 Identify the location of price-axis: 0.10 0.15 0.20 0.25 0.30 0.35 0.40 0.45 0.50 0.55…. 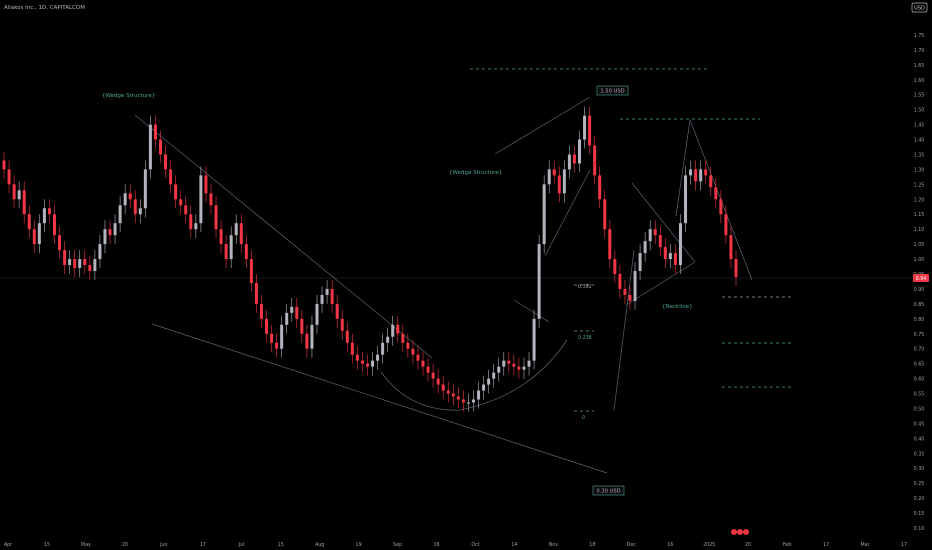
(919, 282).